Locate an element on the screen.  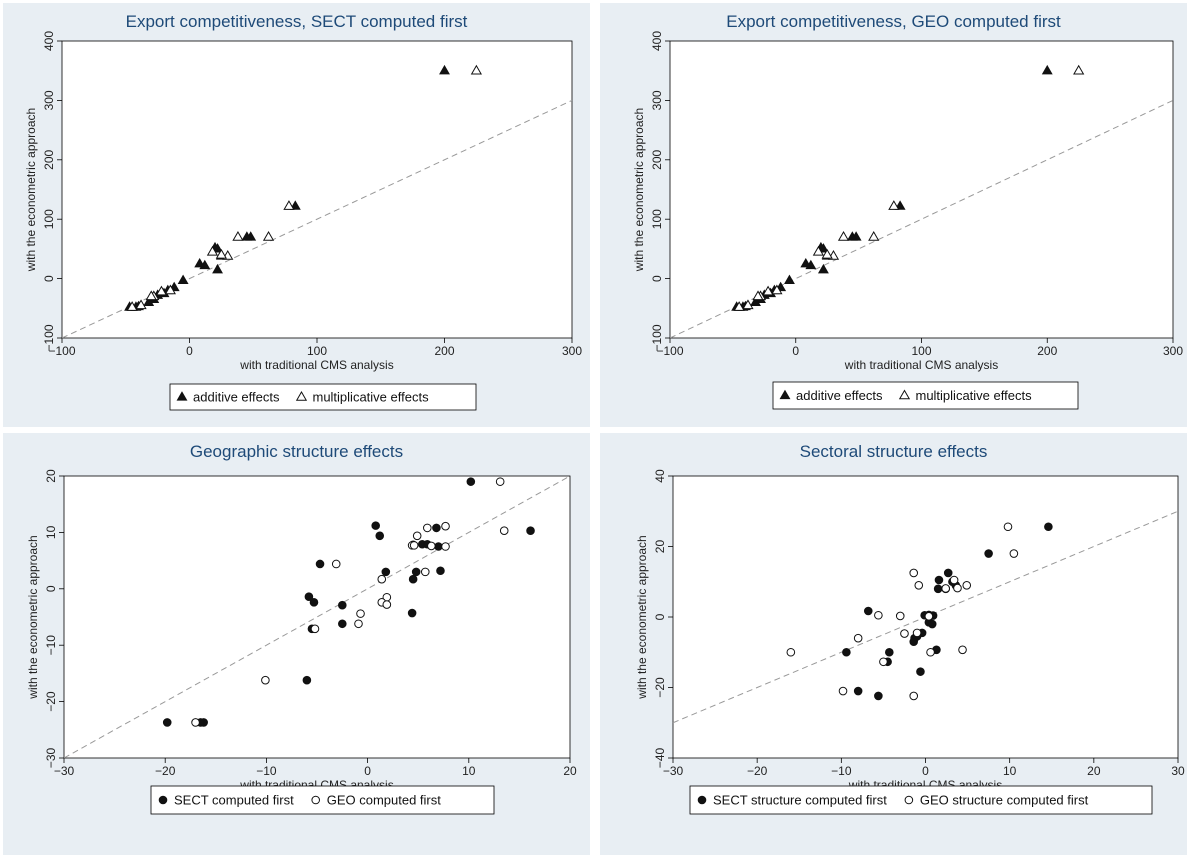
y-tick-label: 200 is located at coordinates (49, 159).